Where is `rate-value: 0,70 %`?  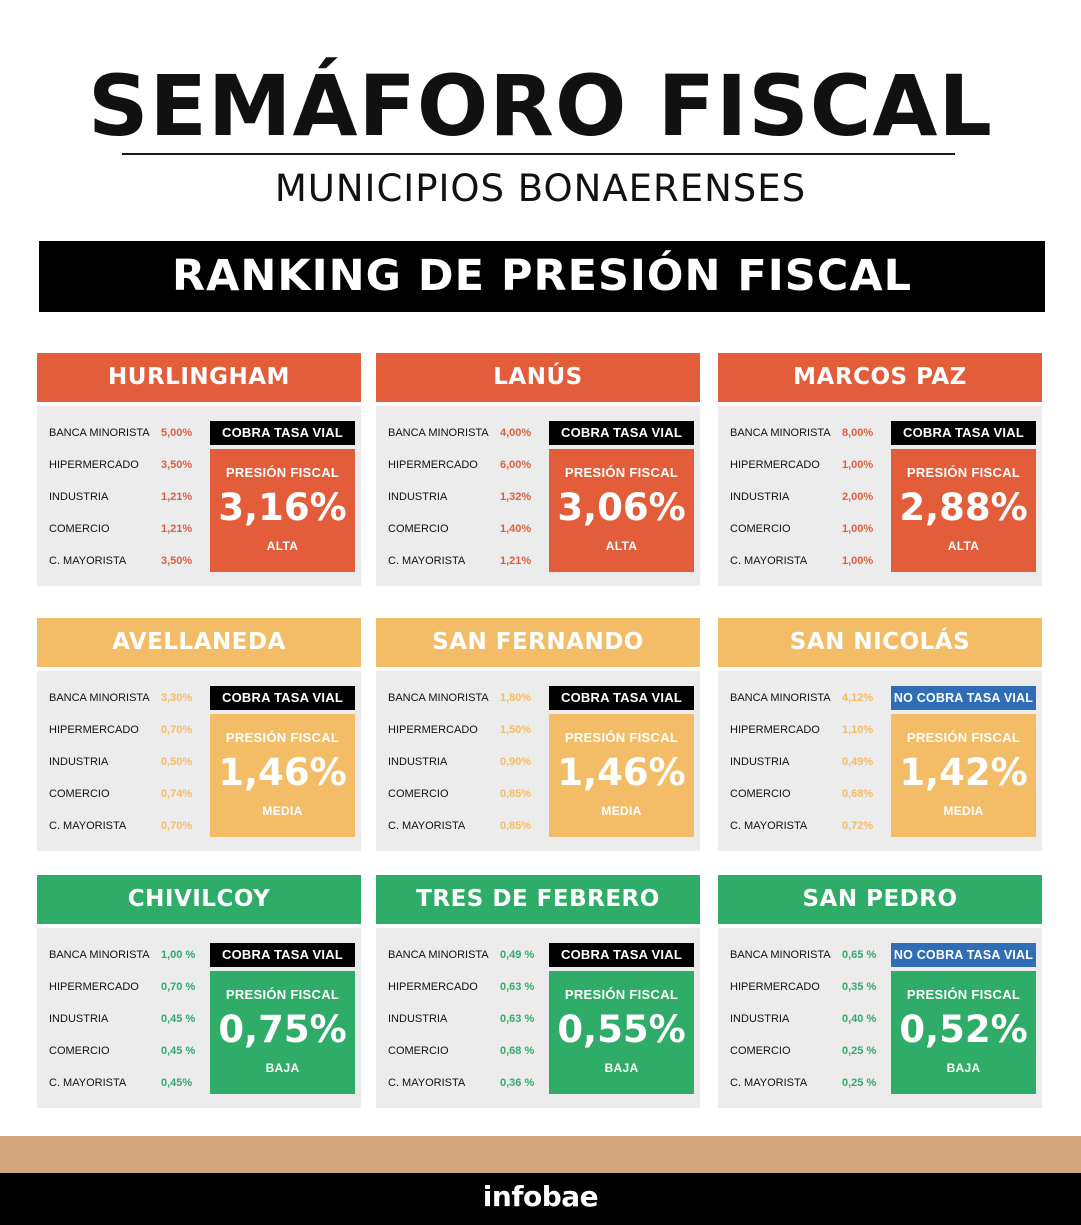 rate-value: 0,70 % is located at coordinates (178, 987).